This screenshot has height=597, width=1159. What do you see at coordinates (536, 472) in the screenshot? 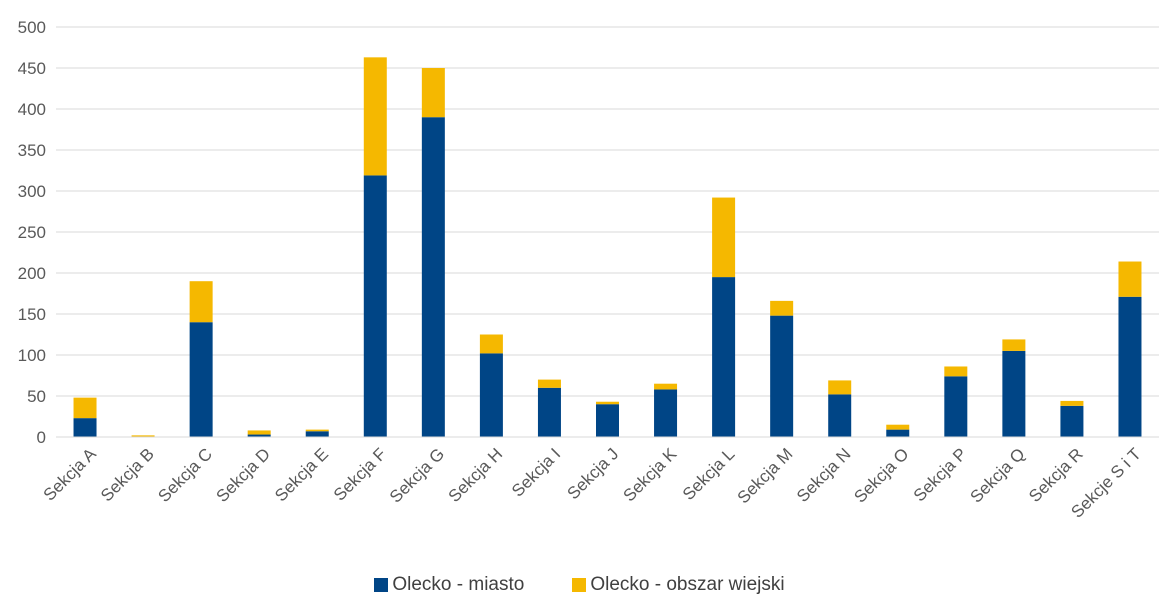
I see `x-tick-label: Sekcja I` at bounding box center [536, 472].